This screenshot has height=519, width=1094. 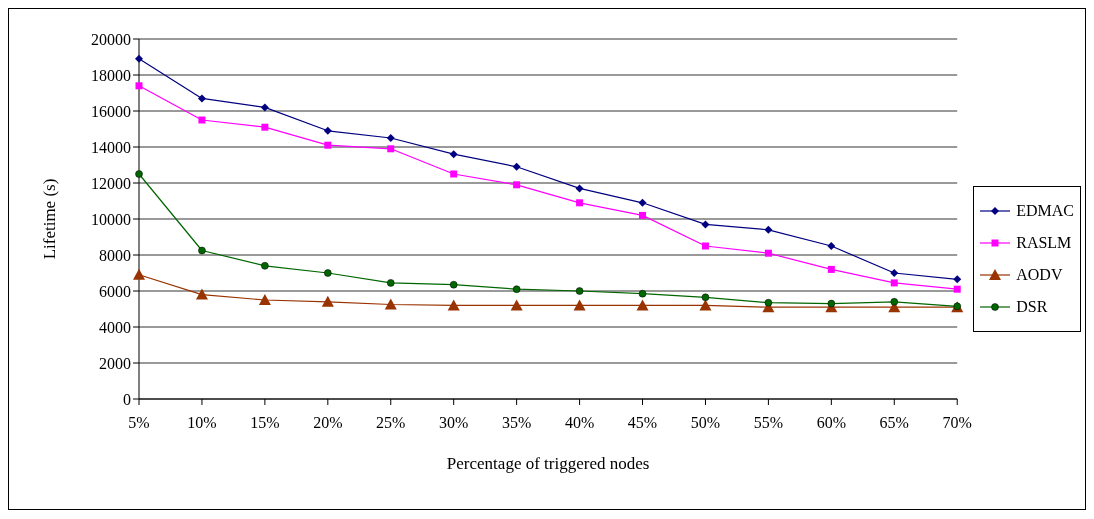 I want to click on y-tick-label: 0, so click(x=127, y=399).